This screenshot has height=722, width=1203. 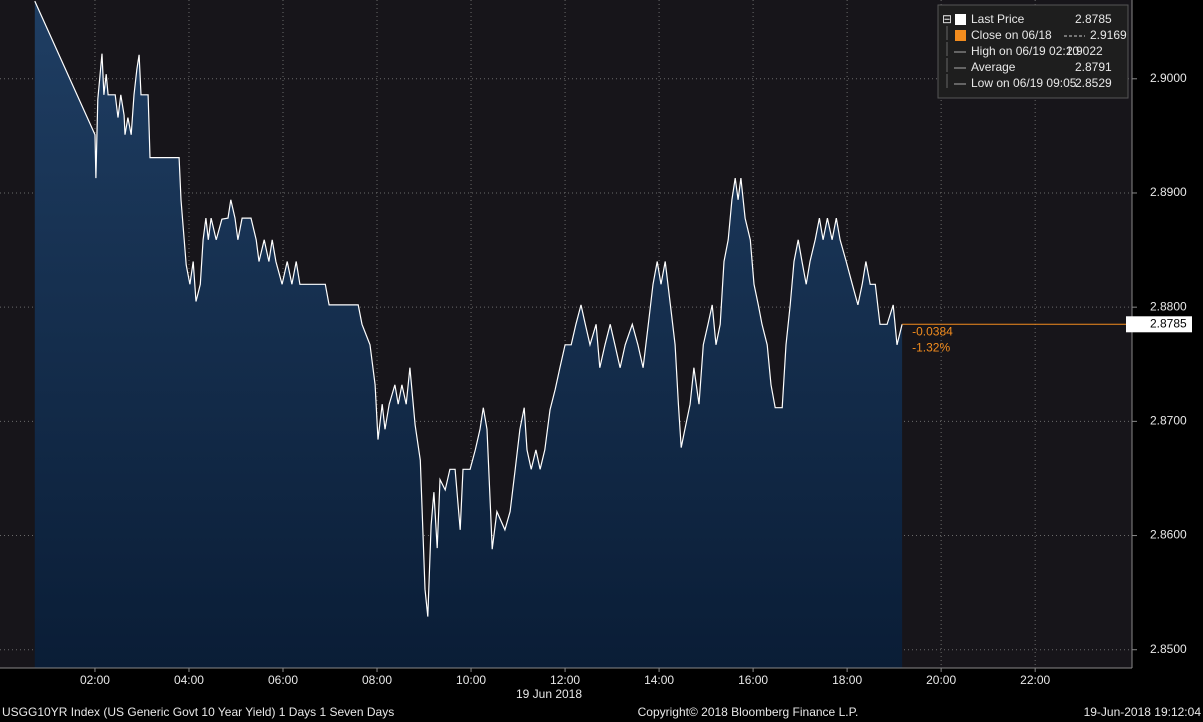 What do you see at coordinates (1168, 649) in the screenshot?
I see `y-tick-label: 2.8500` at bounding box center [1168, 649].